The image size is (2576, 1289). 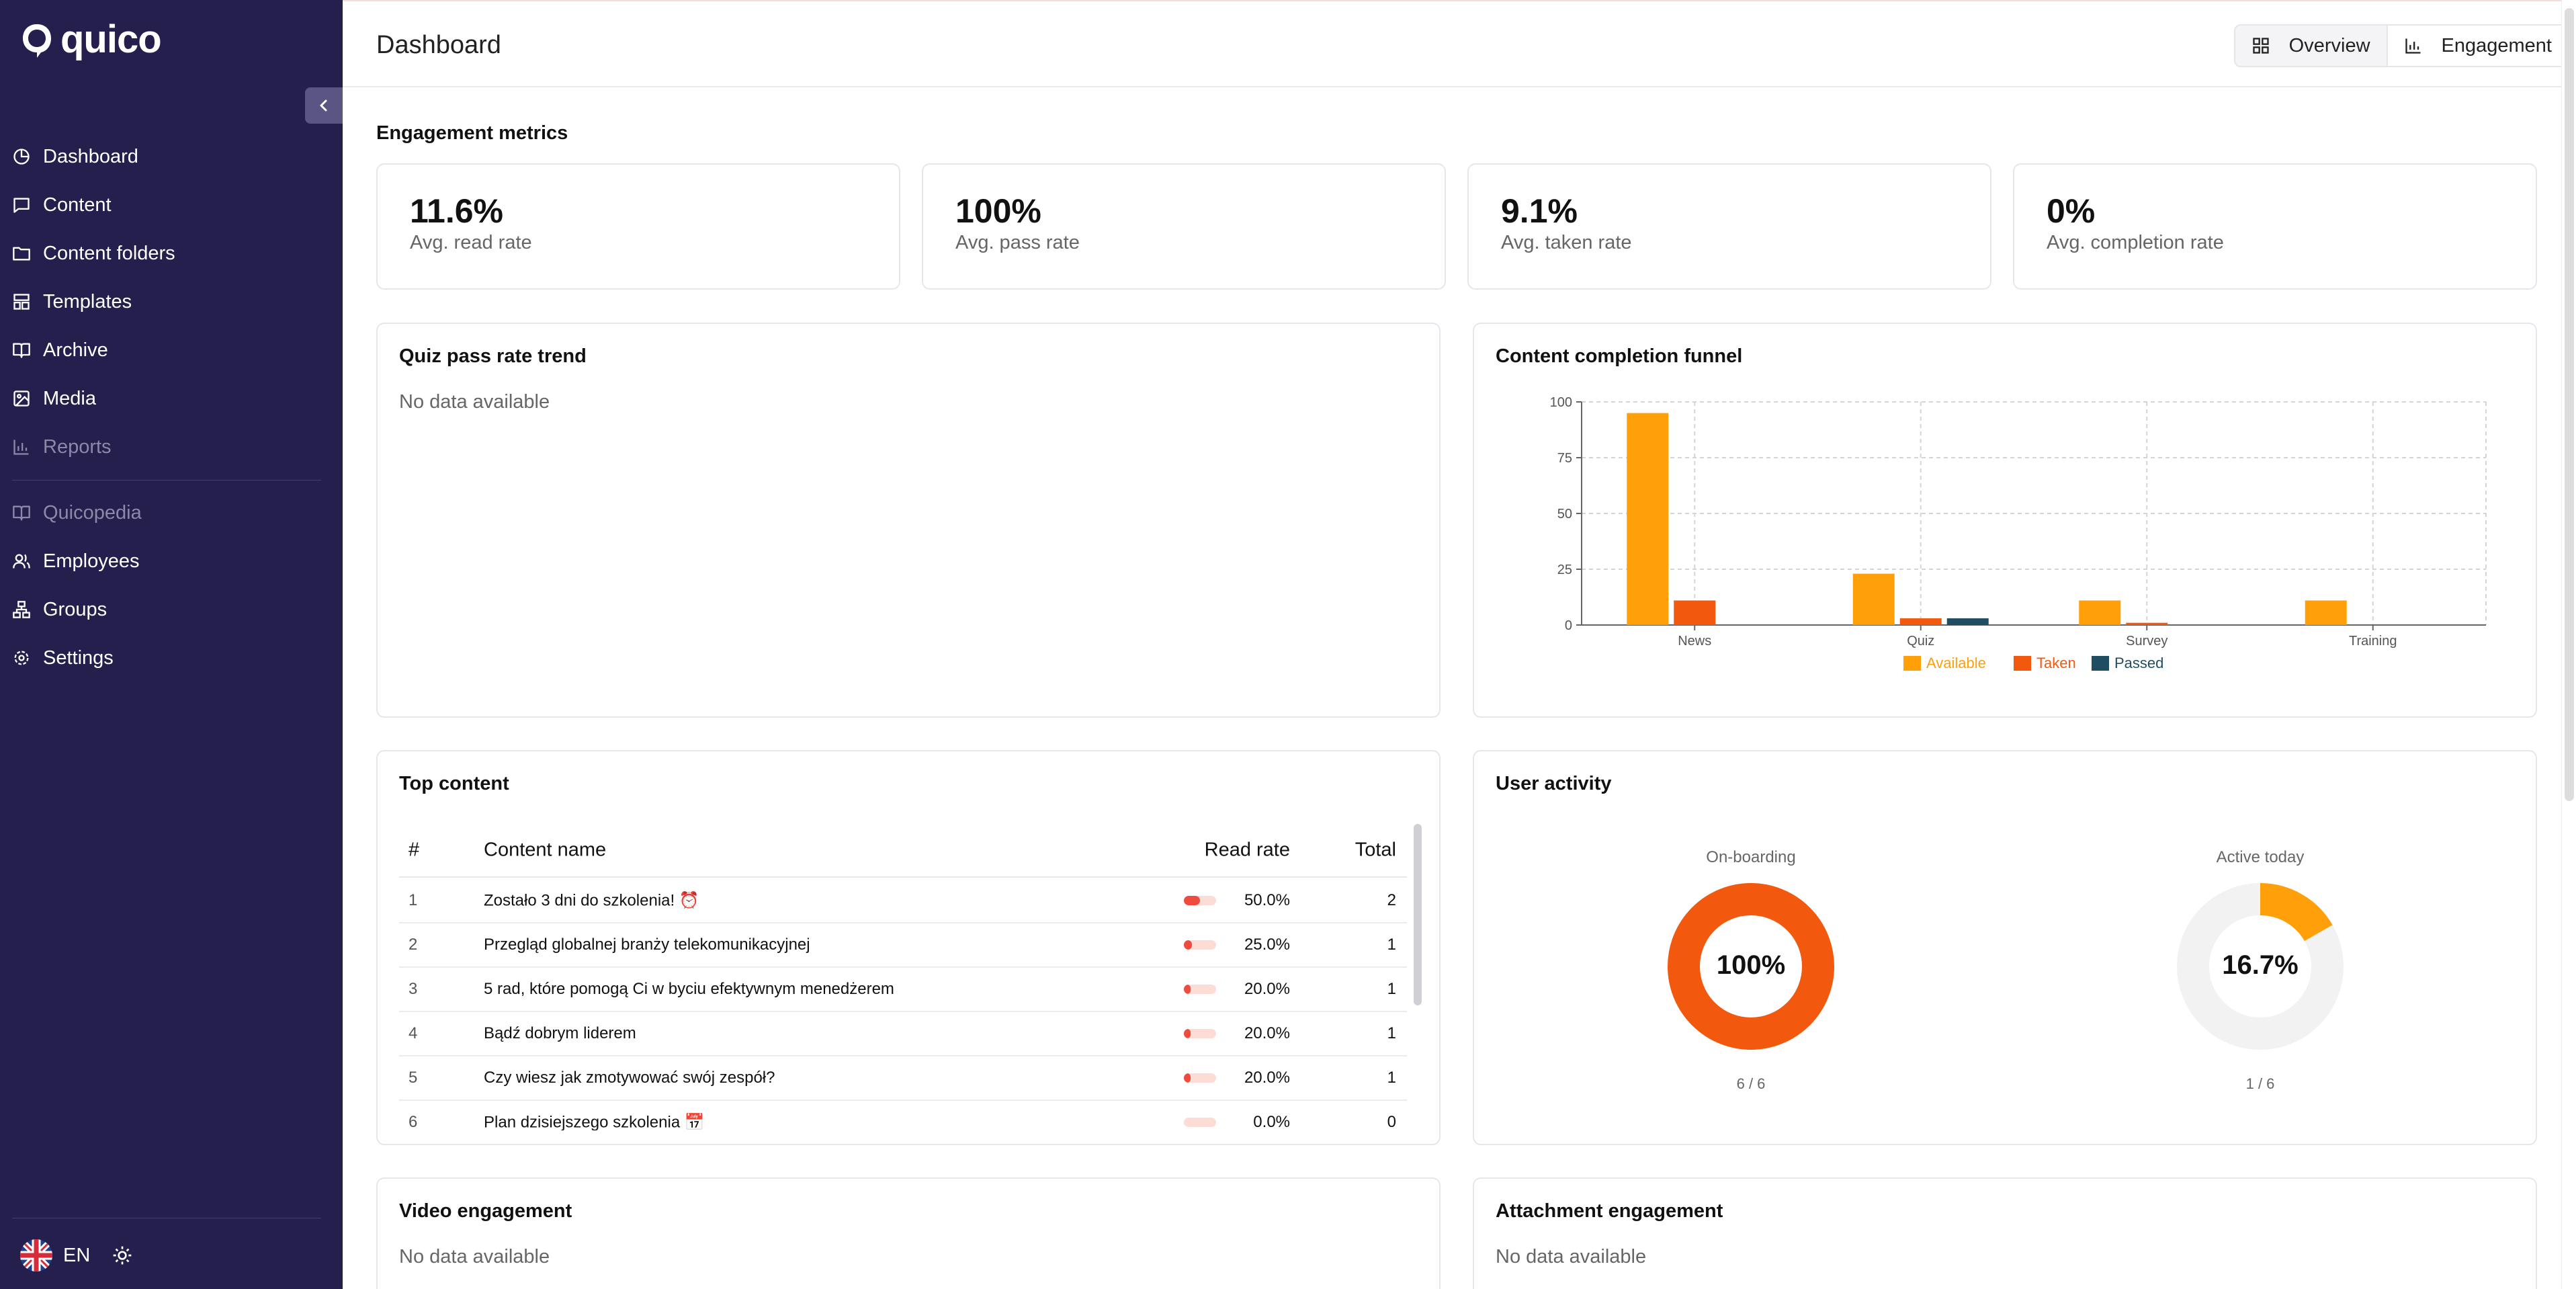 I want to click on onboarding-donut, so click(x=1751, y=966).